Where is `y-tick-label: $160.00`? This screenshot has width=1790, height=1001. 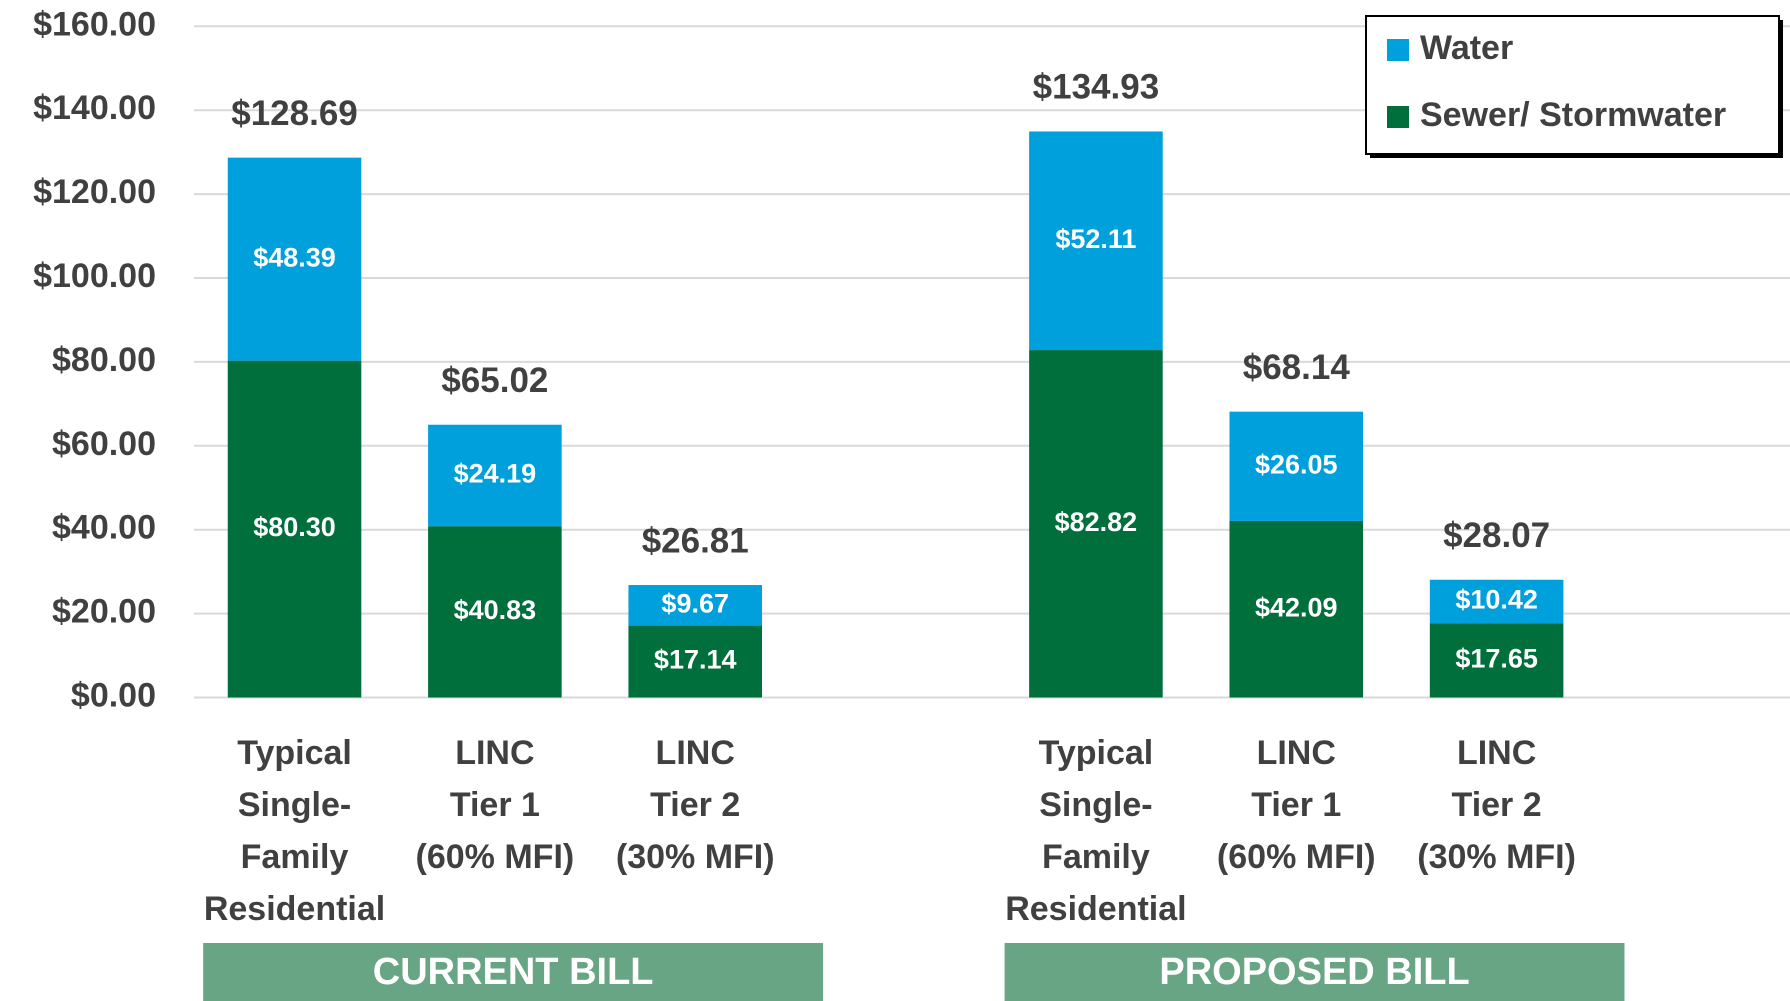 y-tick-label: $160.00 is located at coordinates (94, 24).